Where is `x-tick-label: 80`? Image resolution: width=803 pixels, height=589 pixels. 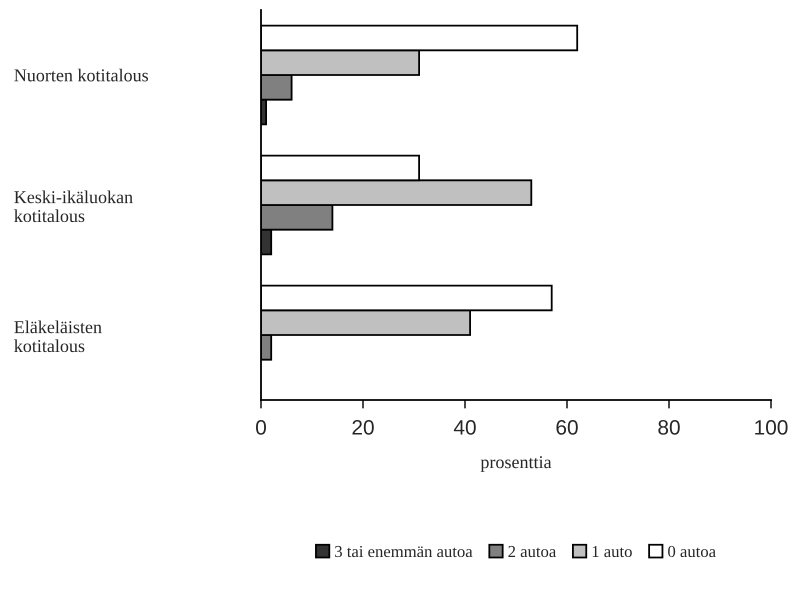 x-tick-label: 80 is located at coordinates (669, 427).